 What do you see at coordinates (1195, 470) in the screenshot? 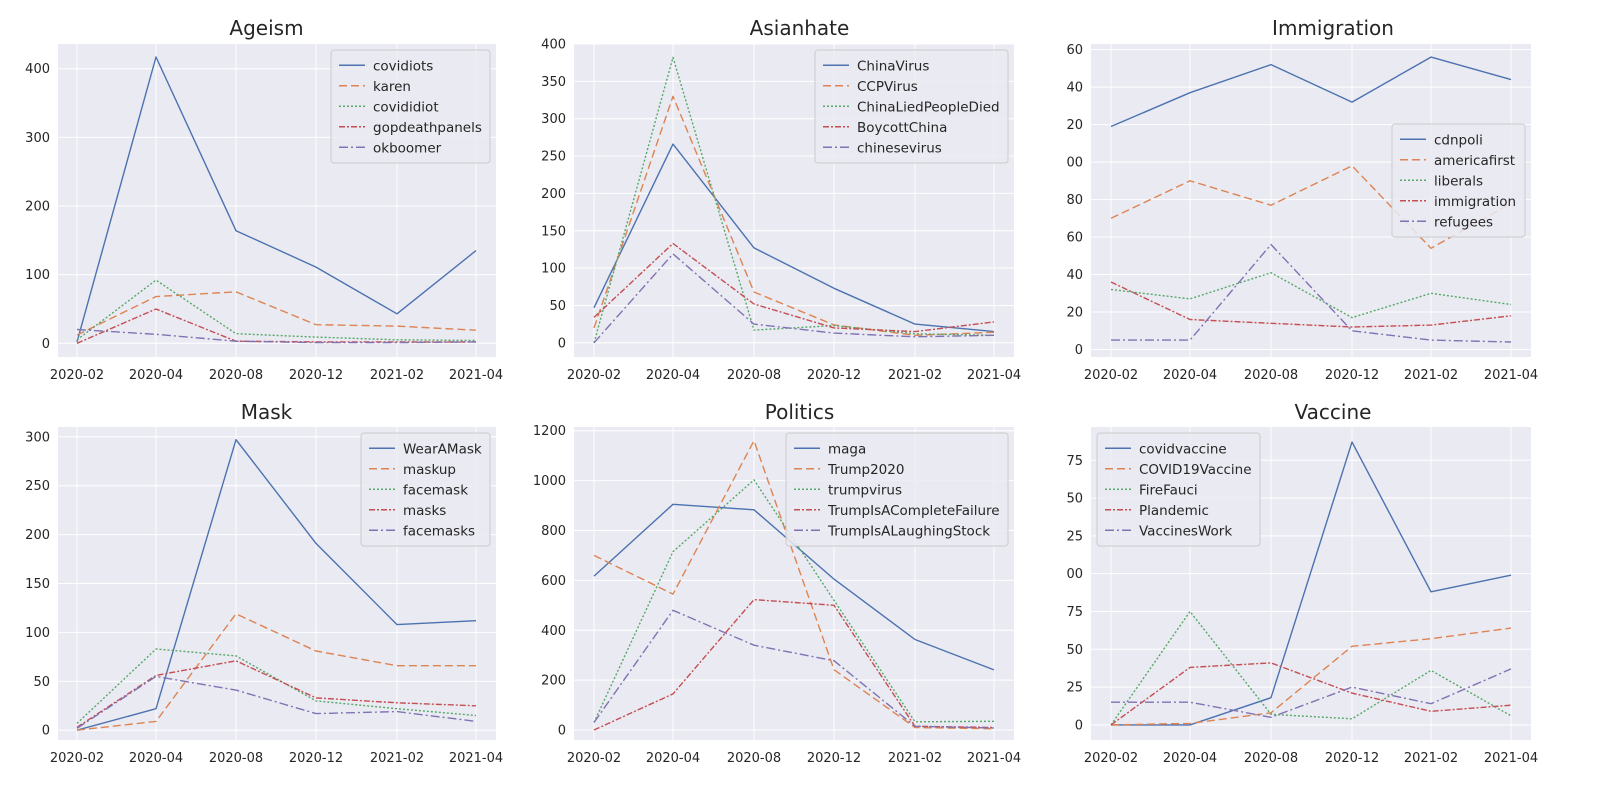
I see `legend-label-COVID19Vaccine: COVID19Vaccine` at bounding box center [1195, 470].